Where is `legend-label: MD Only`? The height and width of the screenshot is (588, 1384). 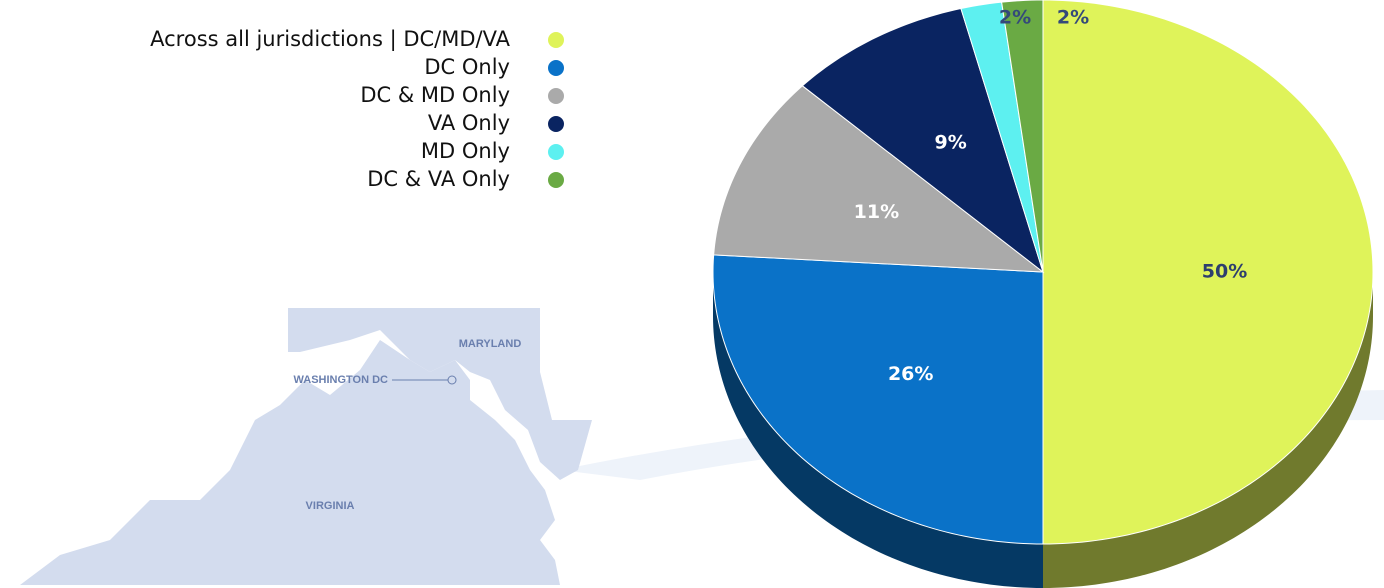
legend-label: MD Only is located at coordinates (465, 151).